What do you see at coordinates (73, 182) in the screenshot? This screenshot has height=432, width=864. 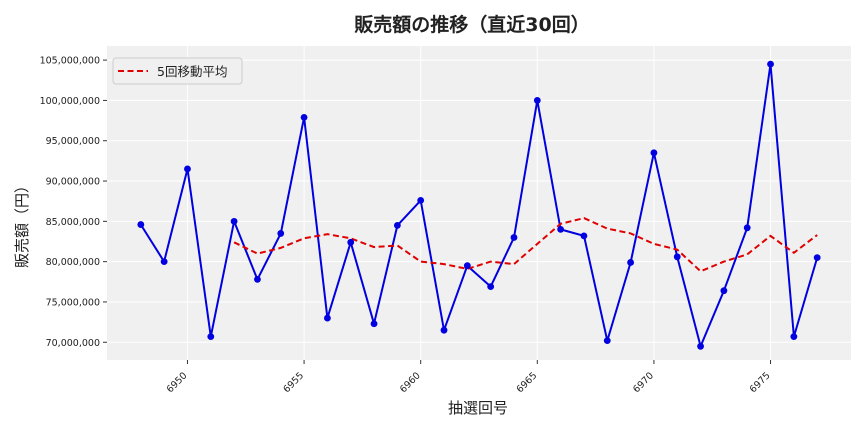 I see `y-tick-label: 90,000,000` at bounding box center [73, 182].